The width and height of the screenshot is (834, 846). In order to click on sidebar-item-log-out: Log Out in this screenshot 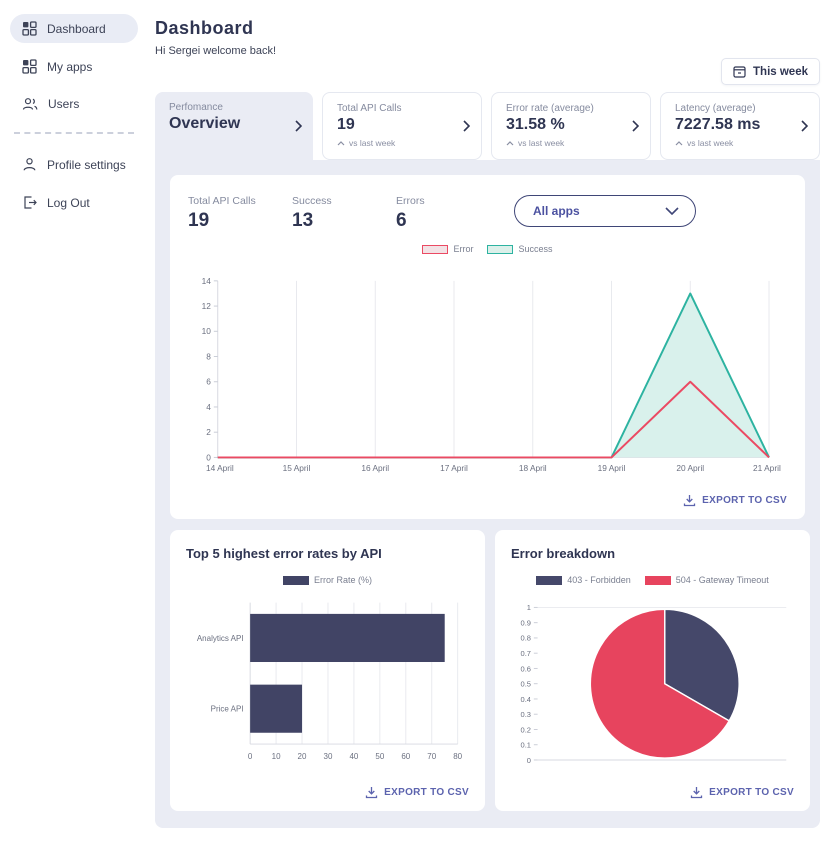, I will do `click(74, 202)`.